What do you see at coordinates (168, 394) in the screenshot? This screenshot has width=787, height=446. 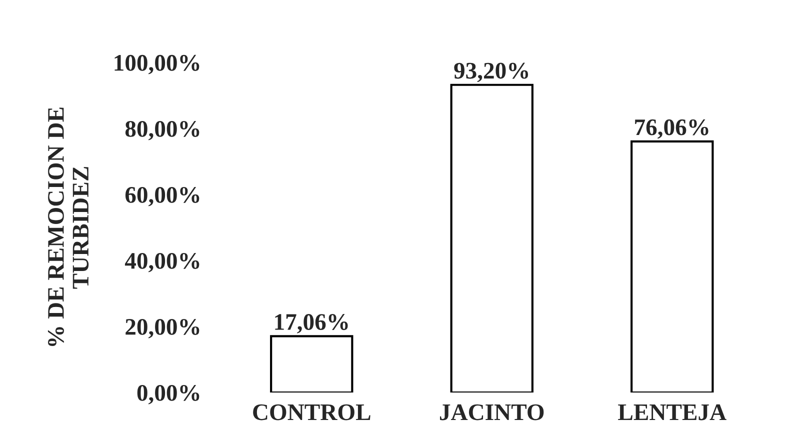 I see `y-tick-label: 0,00%` at bounding box center [168, 394].